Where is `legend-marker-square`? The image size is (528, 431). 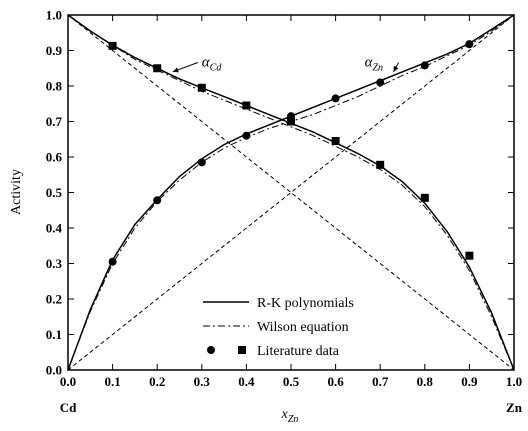 legend-marker-square is located at coordinates (242, 350).